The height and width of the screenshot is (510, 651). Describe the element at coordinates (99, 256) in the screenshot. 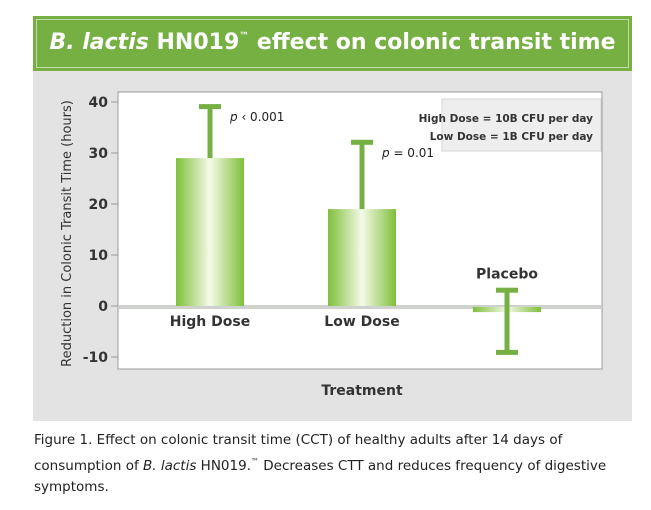

I see `y-tick-label: 10` at that location.